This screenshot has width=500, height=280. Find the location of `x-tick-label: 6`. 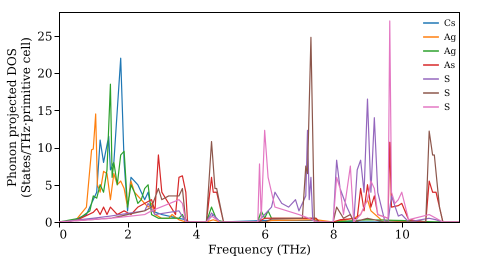

x-tick-label: 6 is located at coordinates (265, 235).